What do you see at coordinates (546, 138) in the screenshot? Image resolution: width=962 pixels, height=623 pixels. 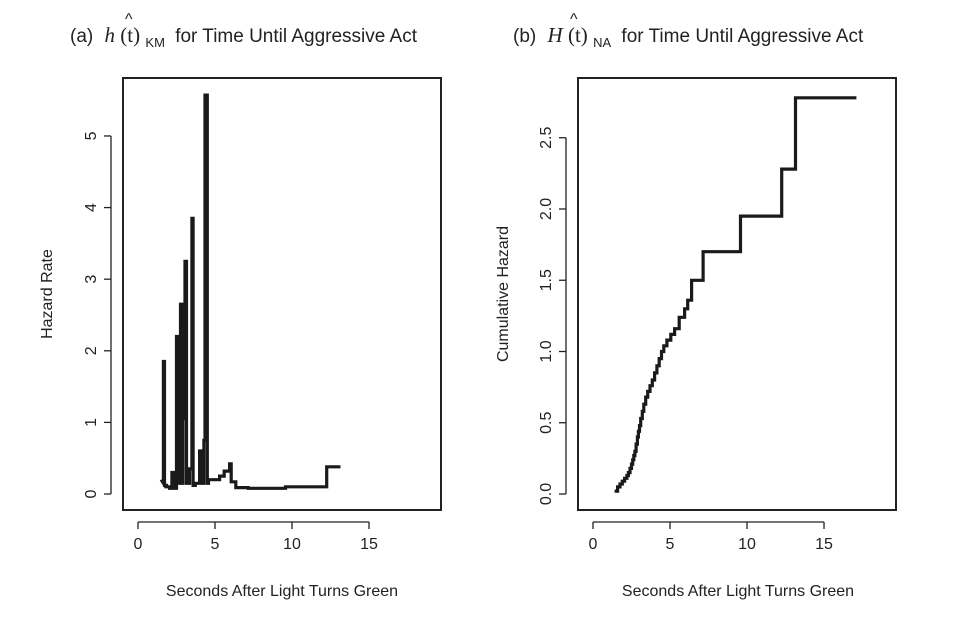 I see `y-tick-label: 2.5` at bounding box center [546, 138].